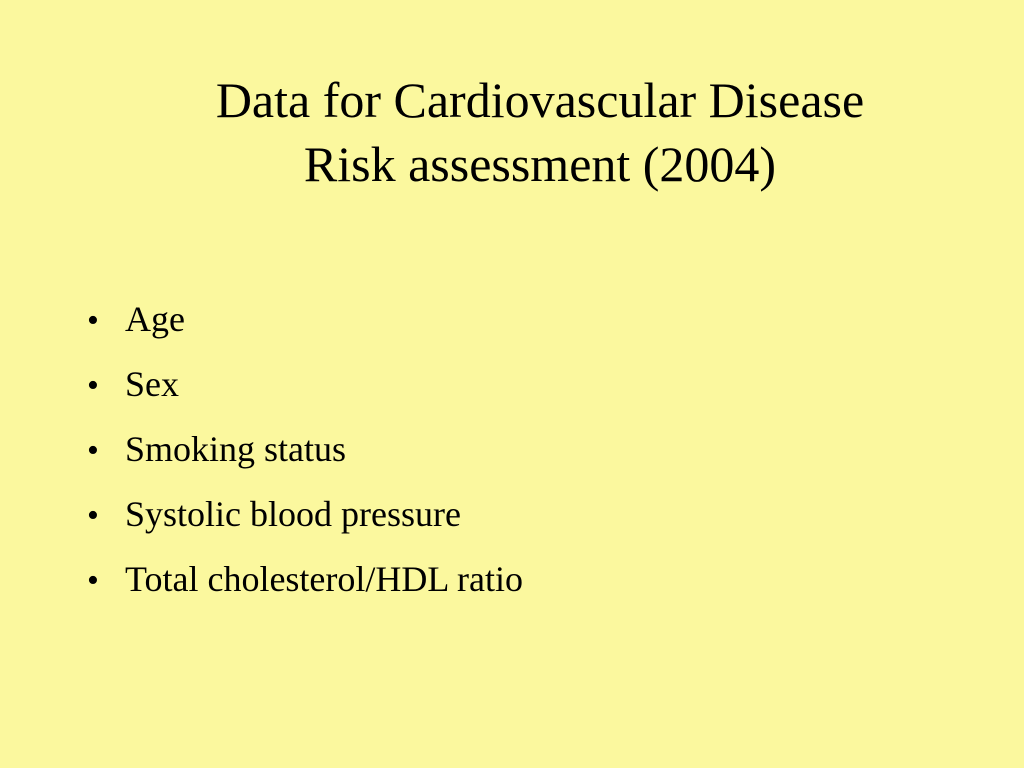 Image resolution: width=1024 pixels, height=768 pixels. I want to click on bullet-text: Total cholesterol/HDL ratio, so click(324, 579).